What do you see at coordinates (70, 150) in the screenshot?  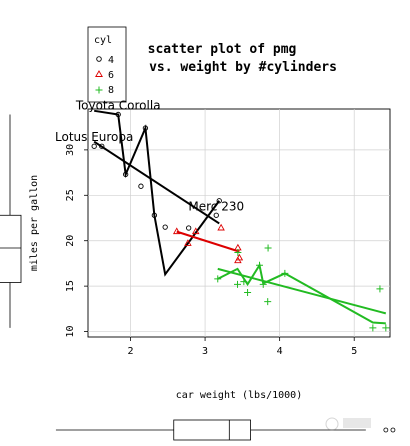 I see `y-tick-label: 30` at bounding box center [70, 150].